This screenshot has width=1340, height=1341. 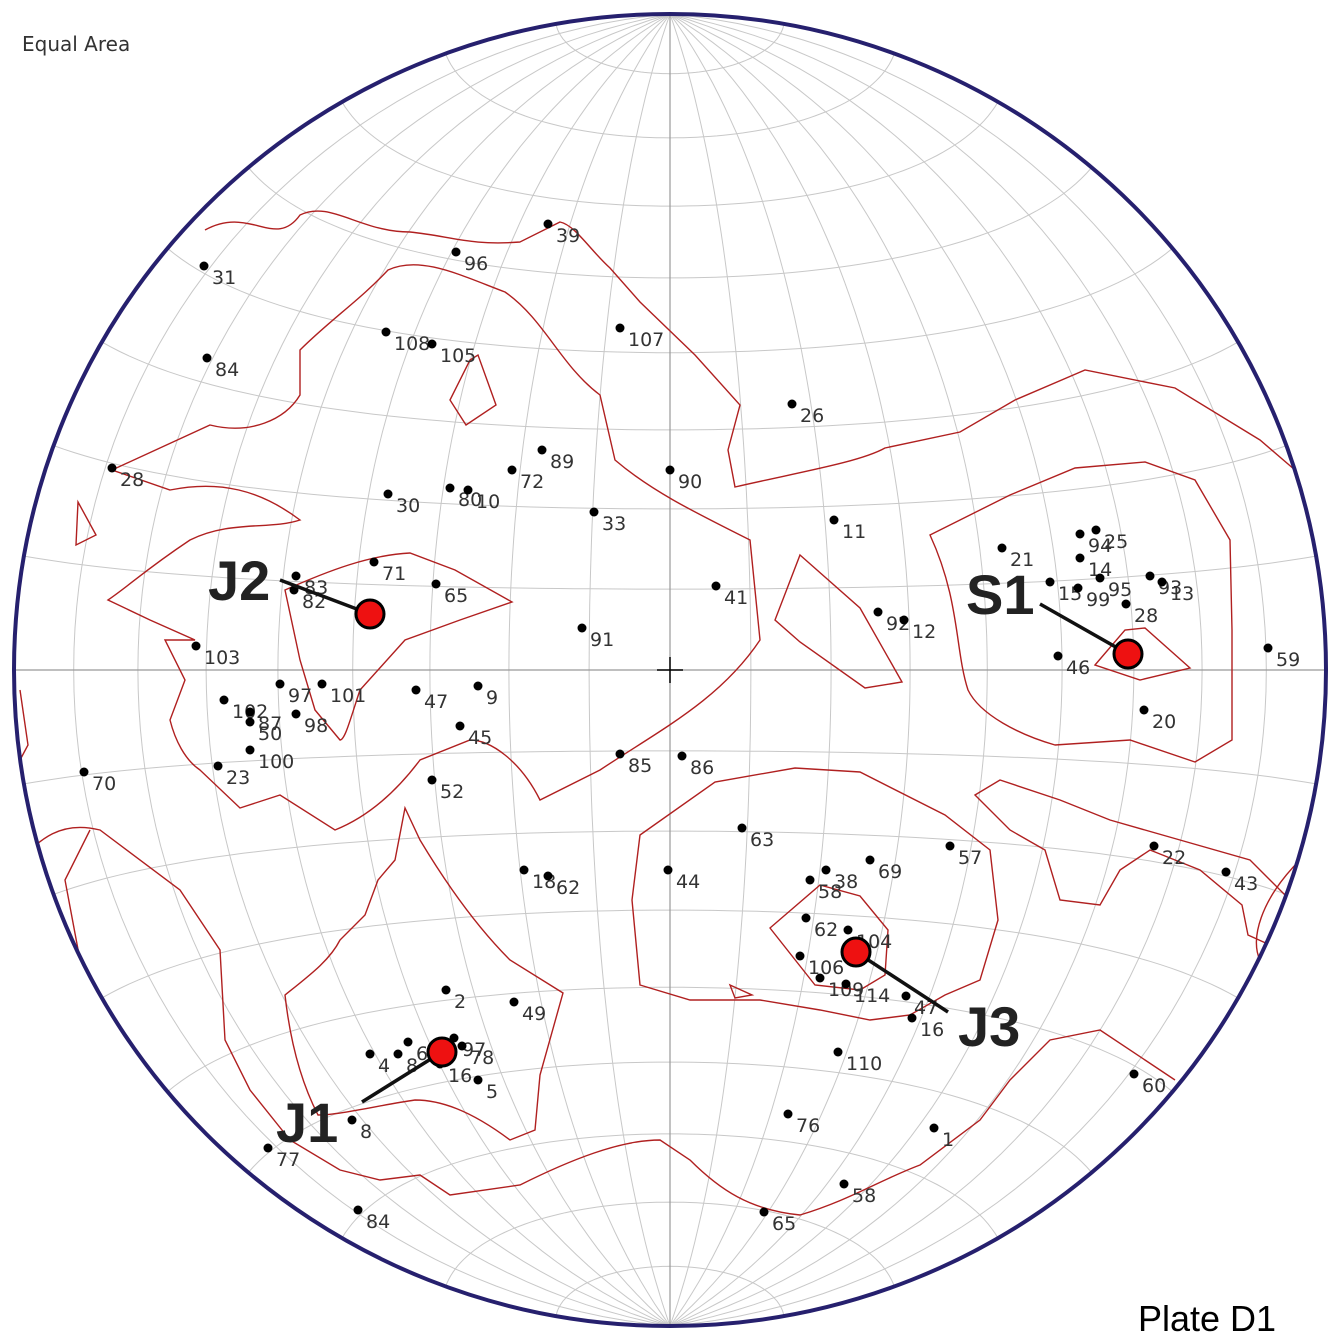 I want to click on pole-label: 16, so click(x=460, y=1076).